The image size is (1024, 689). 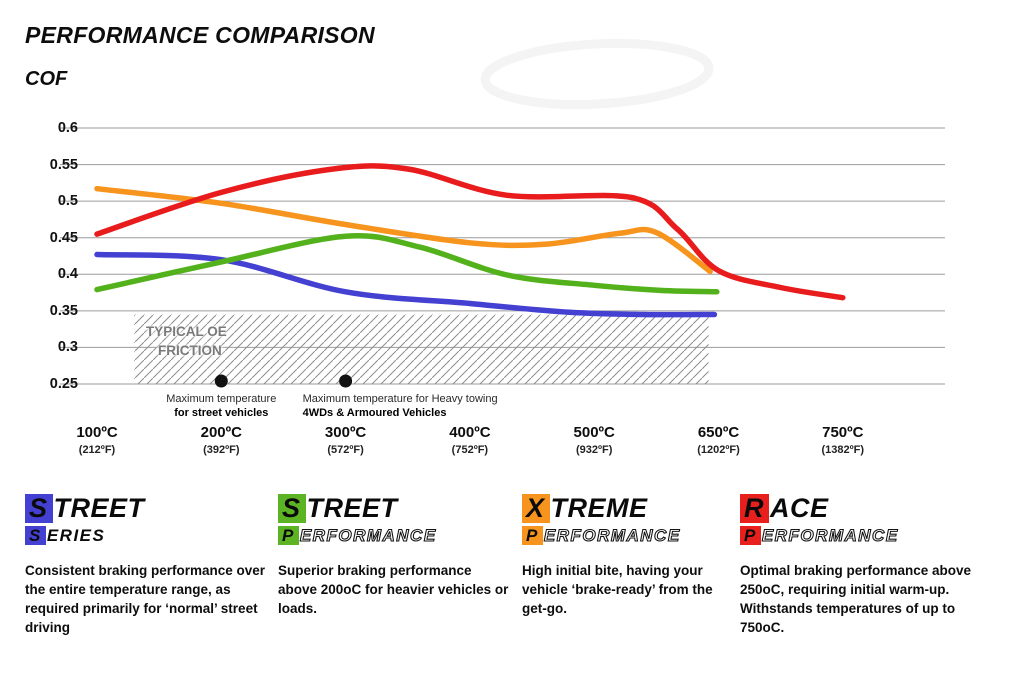 I want to click on x-tick-fahrenheit: (1202ºF), so click(x=718, y=450).